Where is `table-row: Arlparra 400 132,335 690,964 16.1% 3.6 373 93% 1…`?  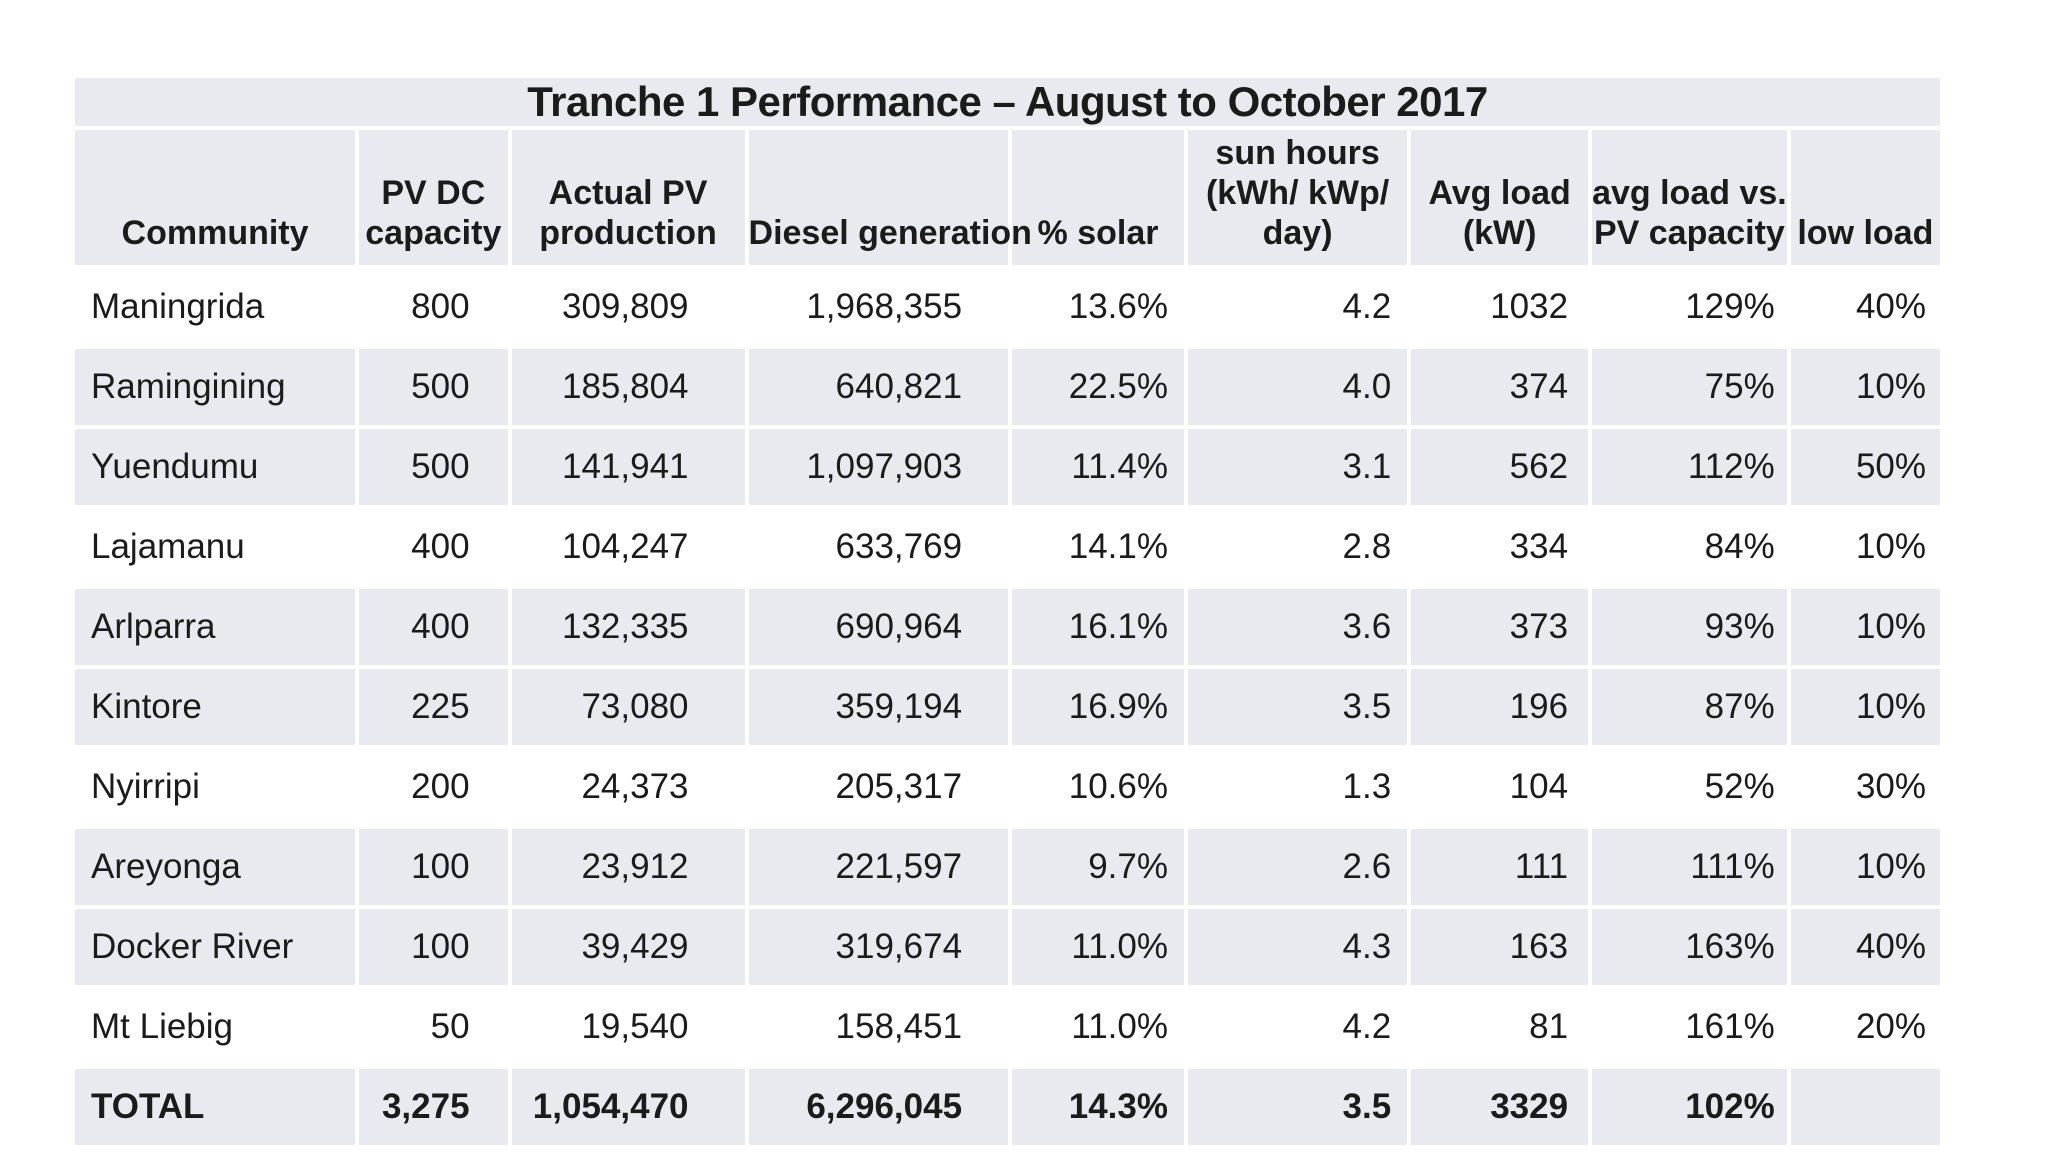
table-row: Arlparra 400 132,335 690,964 16.1% 3.6 373 93% 1… is located at coordinates (1007, 627).